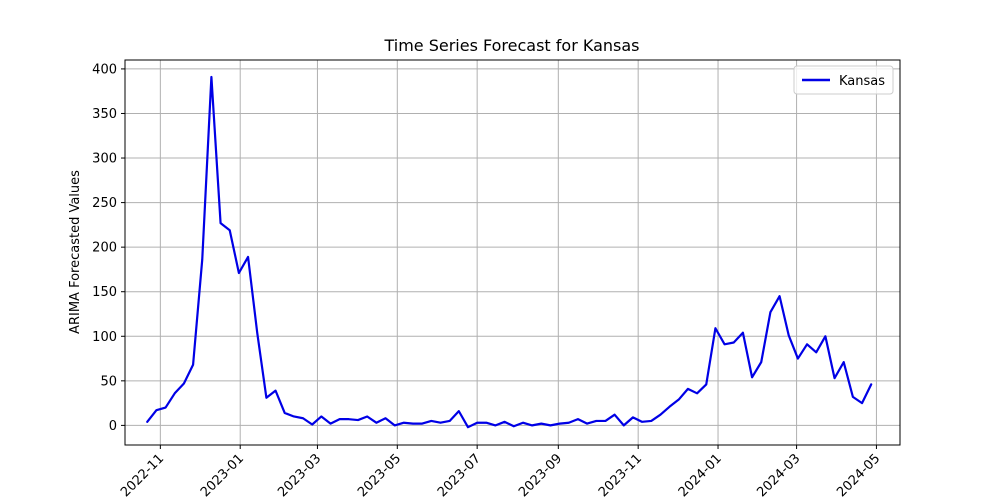 Image resolution: width=1000 pixels, height=500 pixels. I want to click on legend-box, so click(843, 80).